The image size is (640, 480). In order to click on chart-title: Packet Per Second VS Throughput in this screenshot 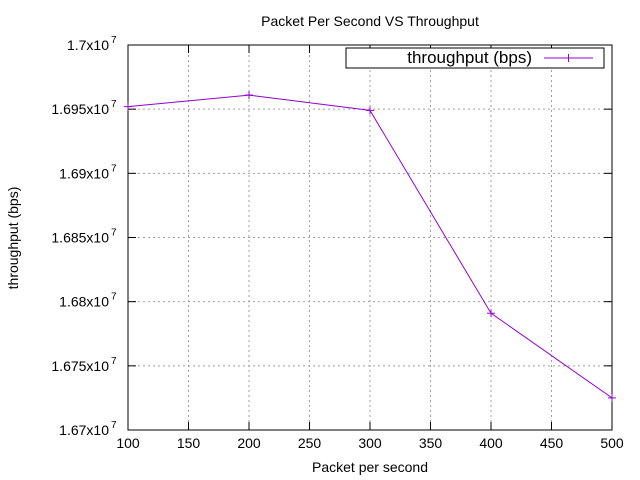, I will do `click(370, 21)`.